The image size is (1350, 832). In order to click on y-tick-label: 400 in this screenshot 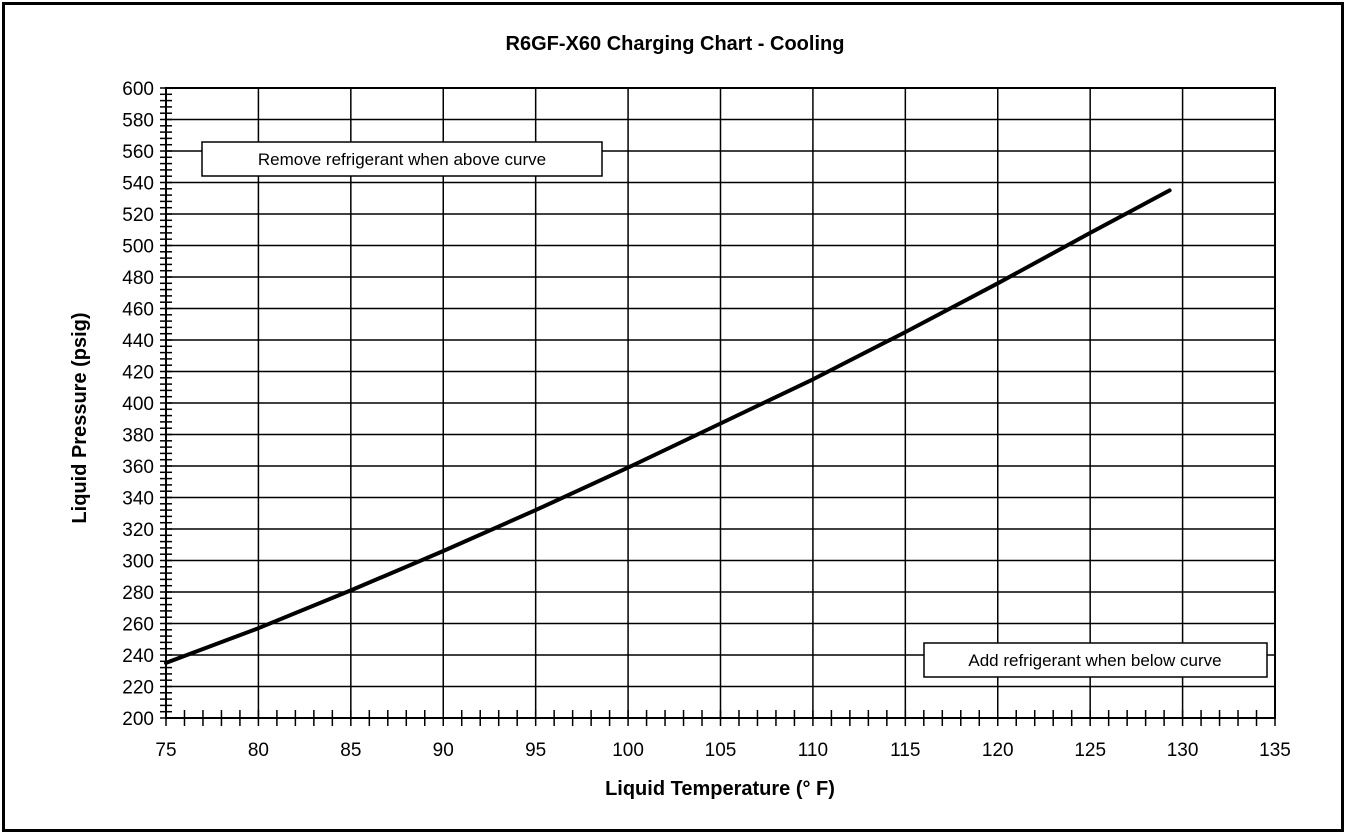, I will do `click(138, 404)`.